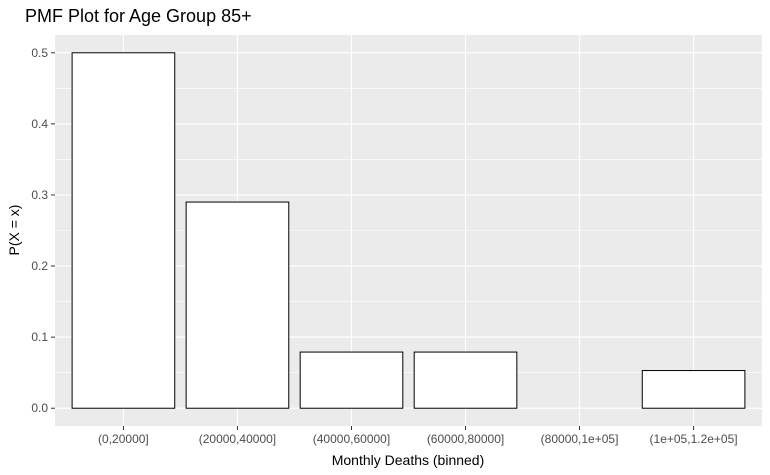 This screenshot has width=770, height=475. What do you see at coordinates (138, 16) in the screenshot?
I see `chart-title: PMF Plot for Age Group 85+` at bounding box center [138, 16].